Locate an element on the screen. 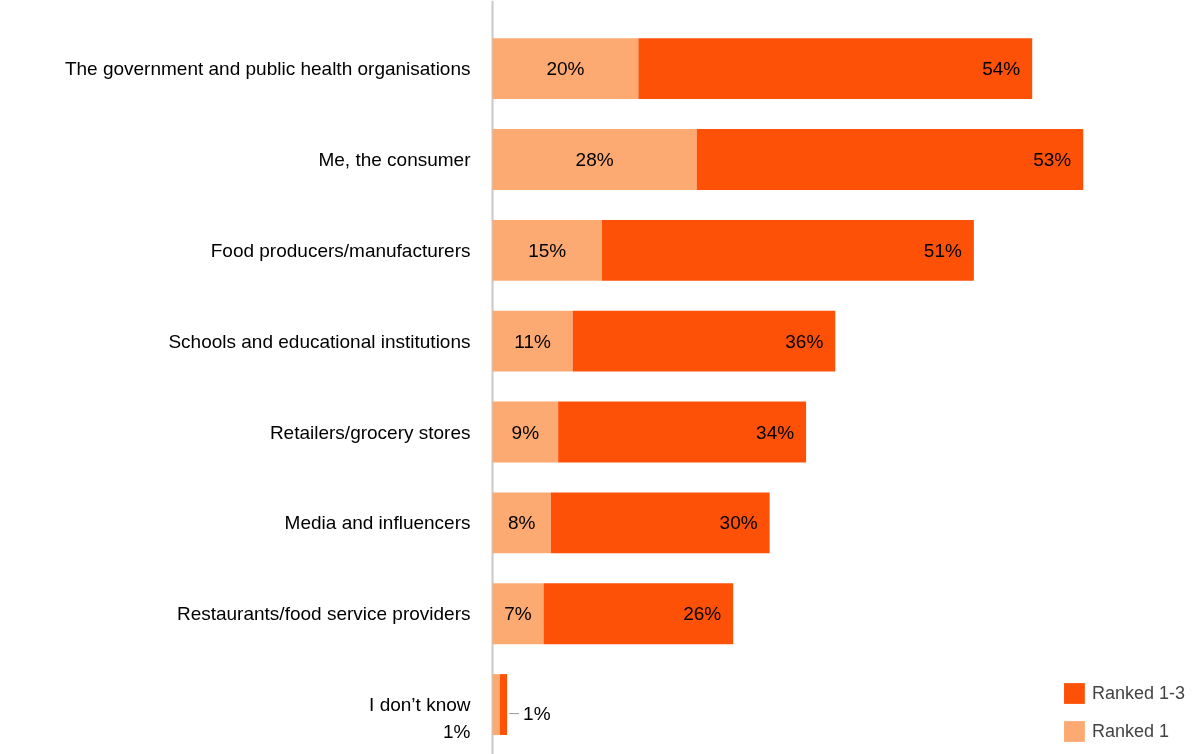 The width and height of the screenshot is (1195, 754). data-label: 28% is located at coordinates (594, 159).